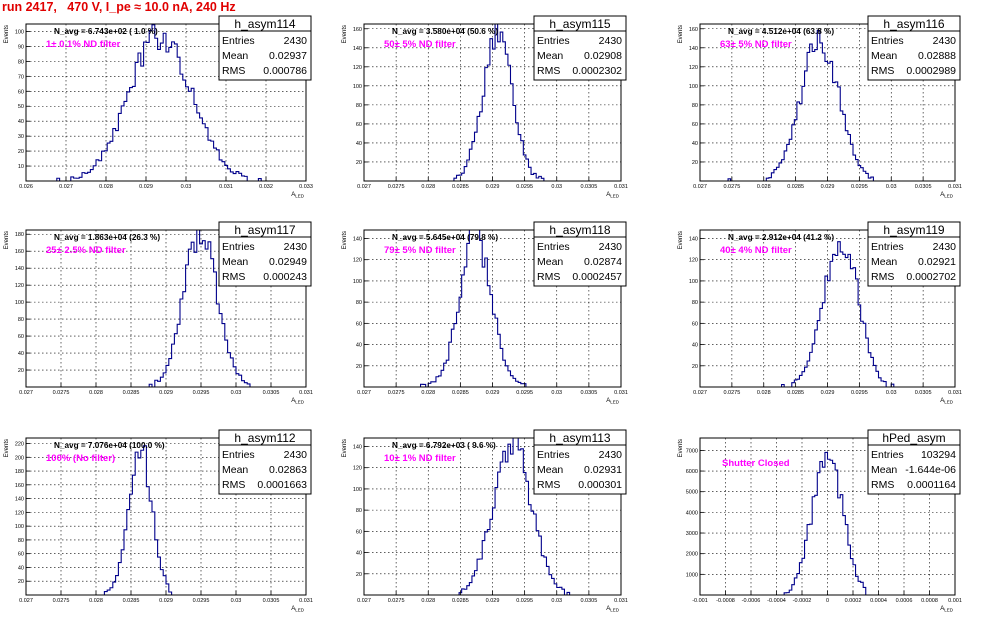 The width and height of the screenshot is (996, 622). I want to click on y-tick-label: 30, so click(21, 137).